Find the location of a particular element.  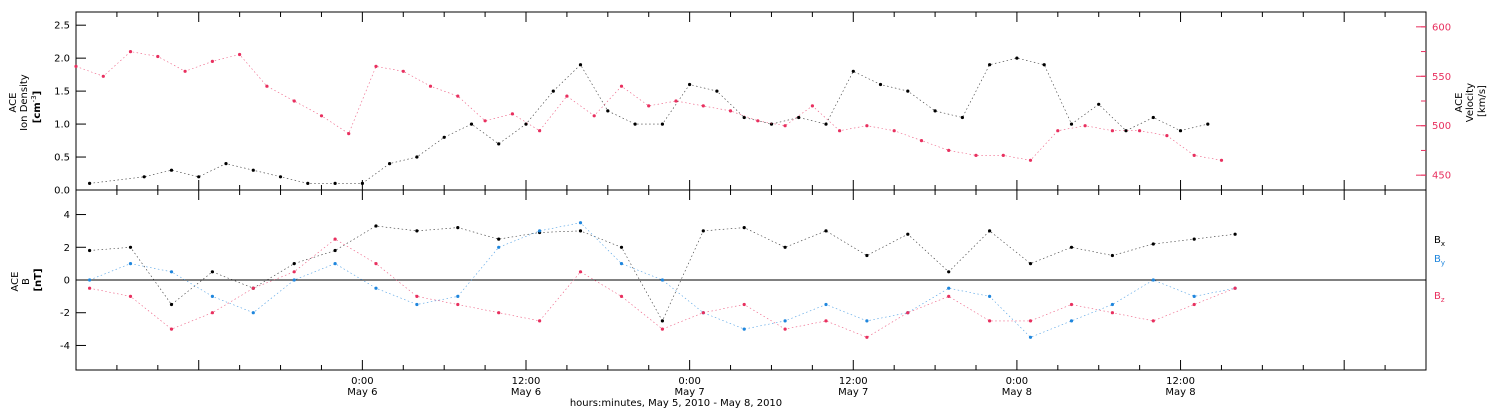

density-axis-label: ACE Ion Density [cm-3] is located at coordinates (25, 101).